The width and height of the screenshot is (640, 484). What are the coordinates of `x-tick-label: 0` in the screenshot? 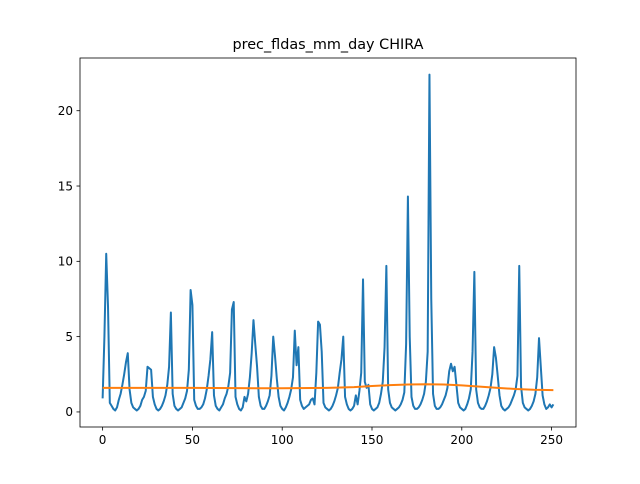 It's located at (103, 440).